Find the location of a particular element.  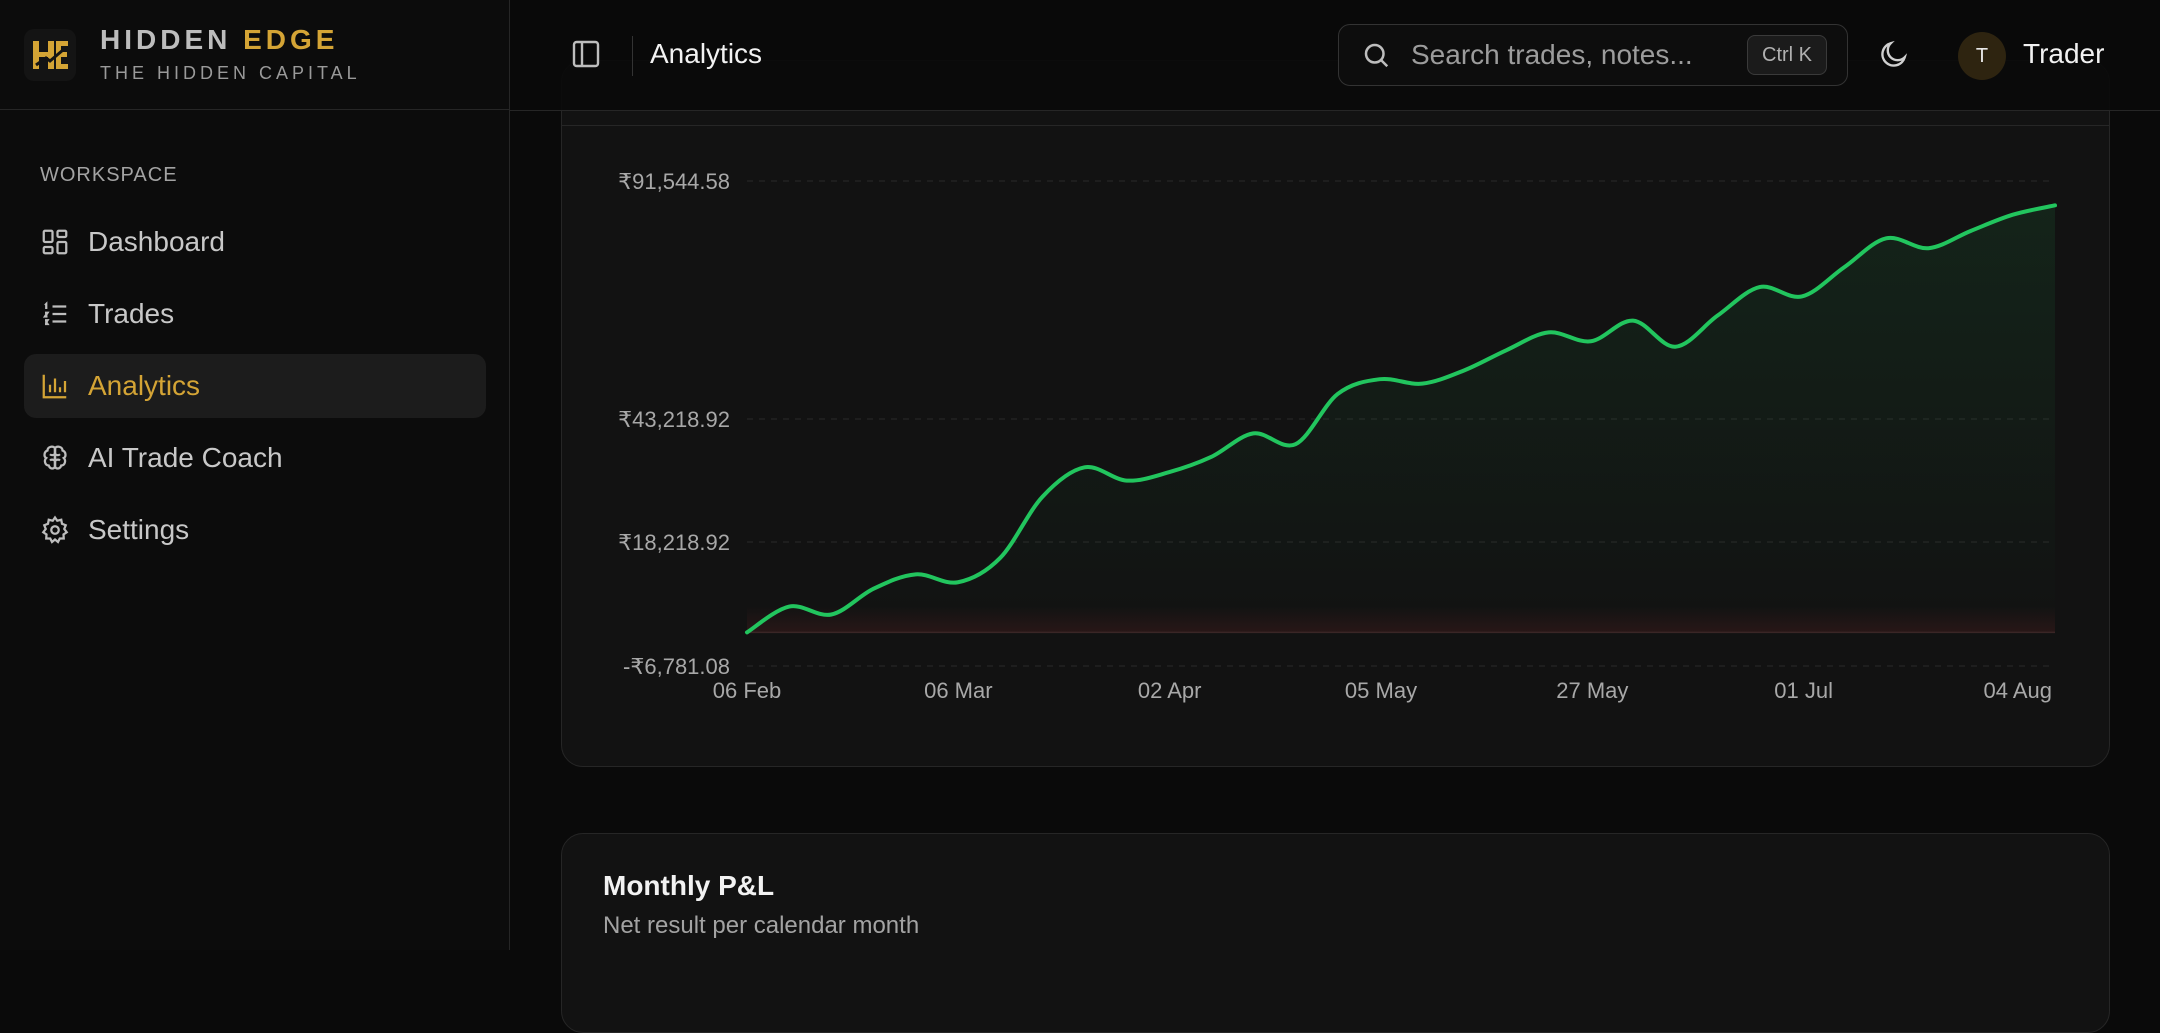

search-shortcut-badge: Ctrl K is located at coordinates (1787, 55).